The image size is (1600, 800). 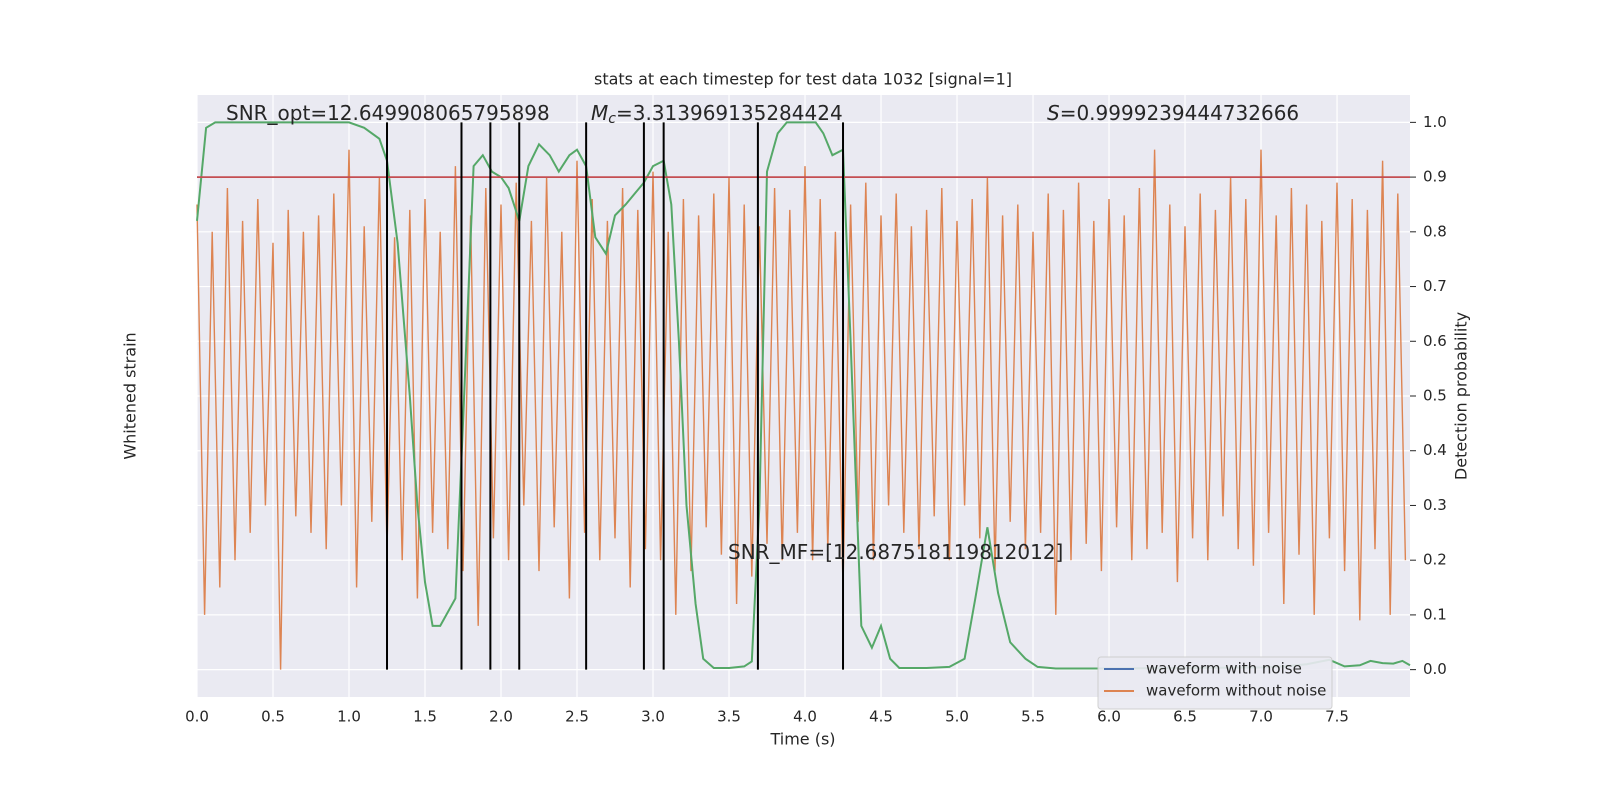 What do you see at coordinates (1435, 505) in the screenshot?
I see `y2-tick-label: 0.3` at bounding box center [1435, 505].